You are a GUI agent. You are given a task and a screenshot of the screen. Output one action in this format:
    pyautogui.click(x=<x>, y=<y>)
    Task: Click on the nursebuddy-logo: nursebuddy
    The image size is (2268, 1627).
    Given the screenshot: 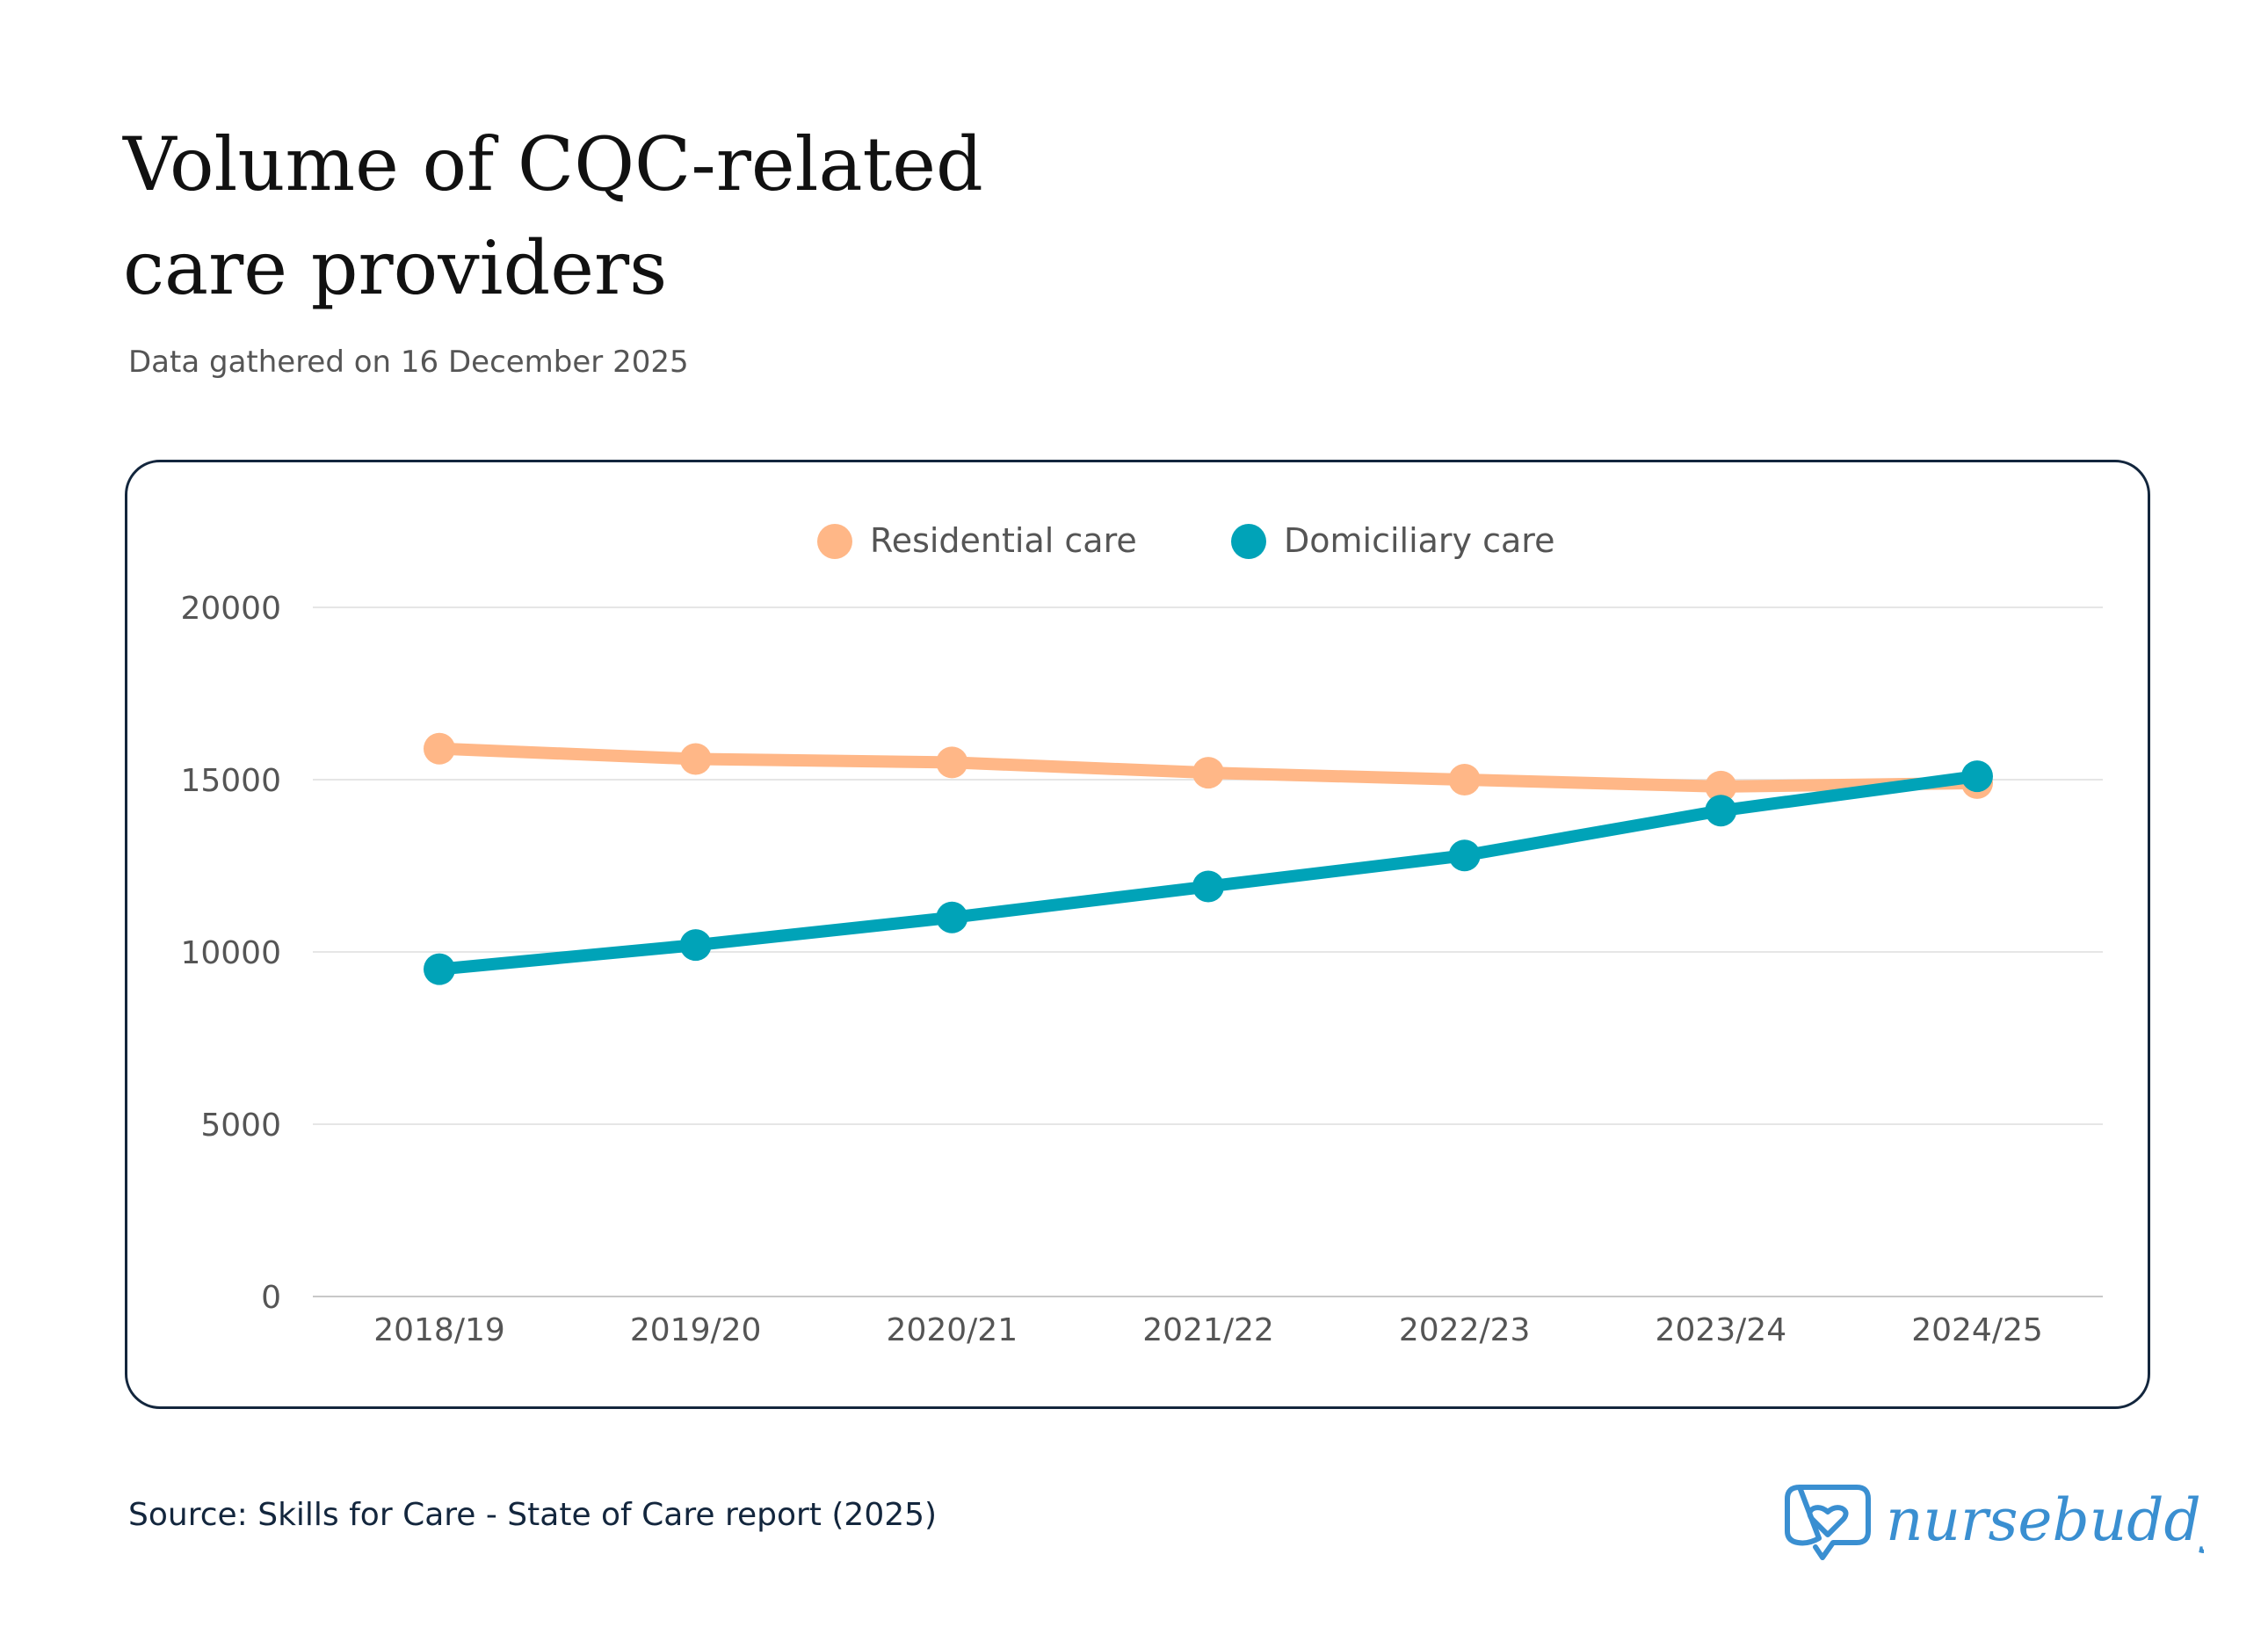 What is the action you would take?
    pyautogui.click(x=2008, y=1524)
    